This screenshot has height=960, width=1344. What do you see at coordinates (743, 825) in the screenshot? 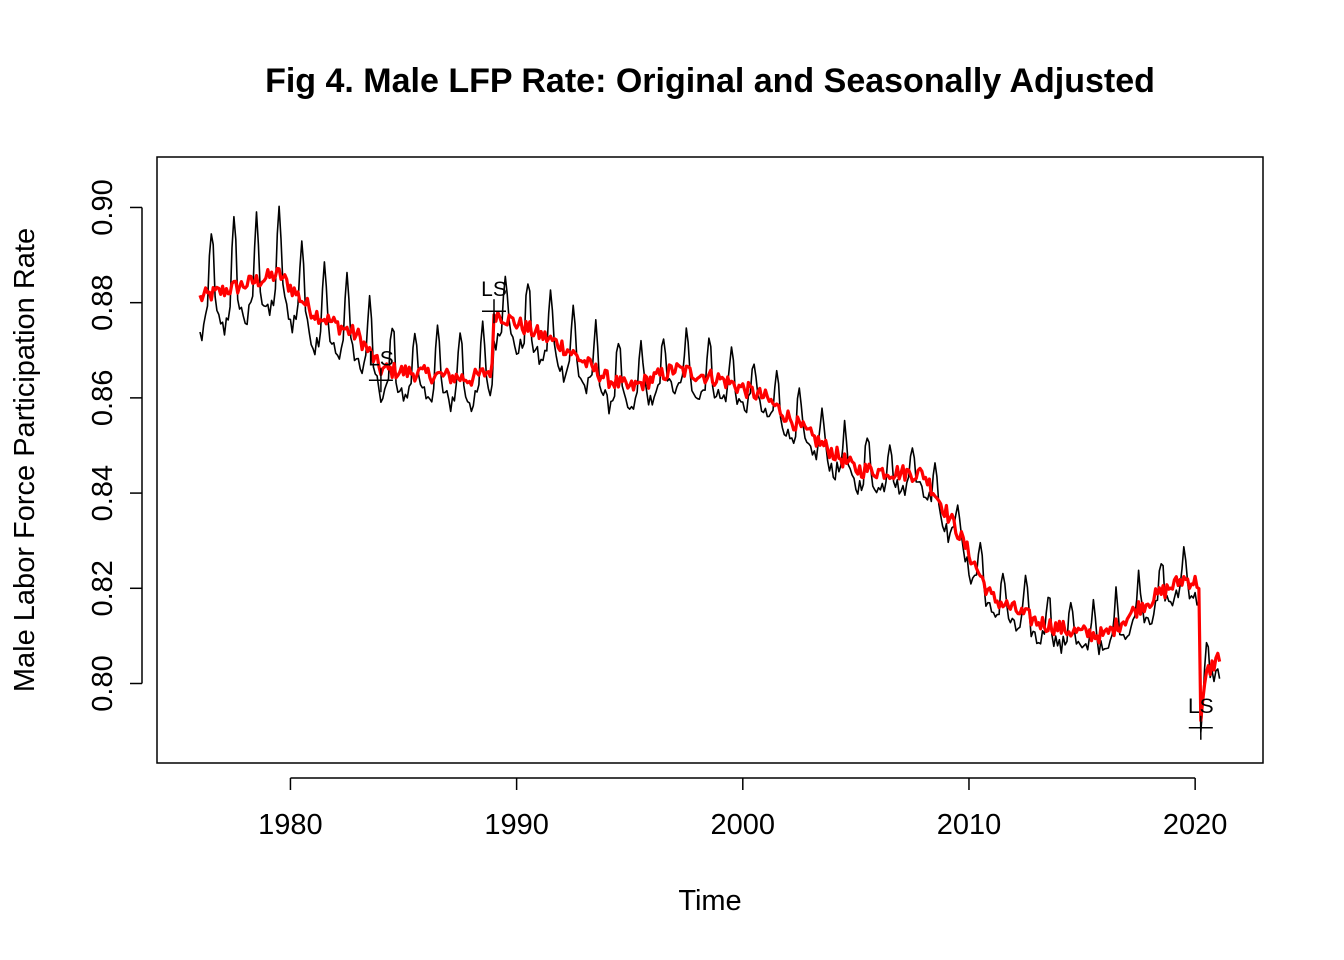
I see `x-tick-label: 2000` at bounding box center [743, 825].